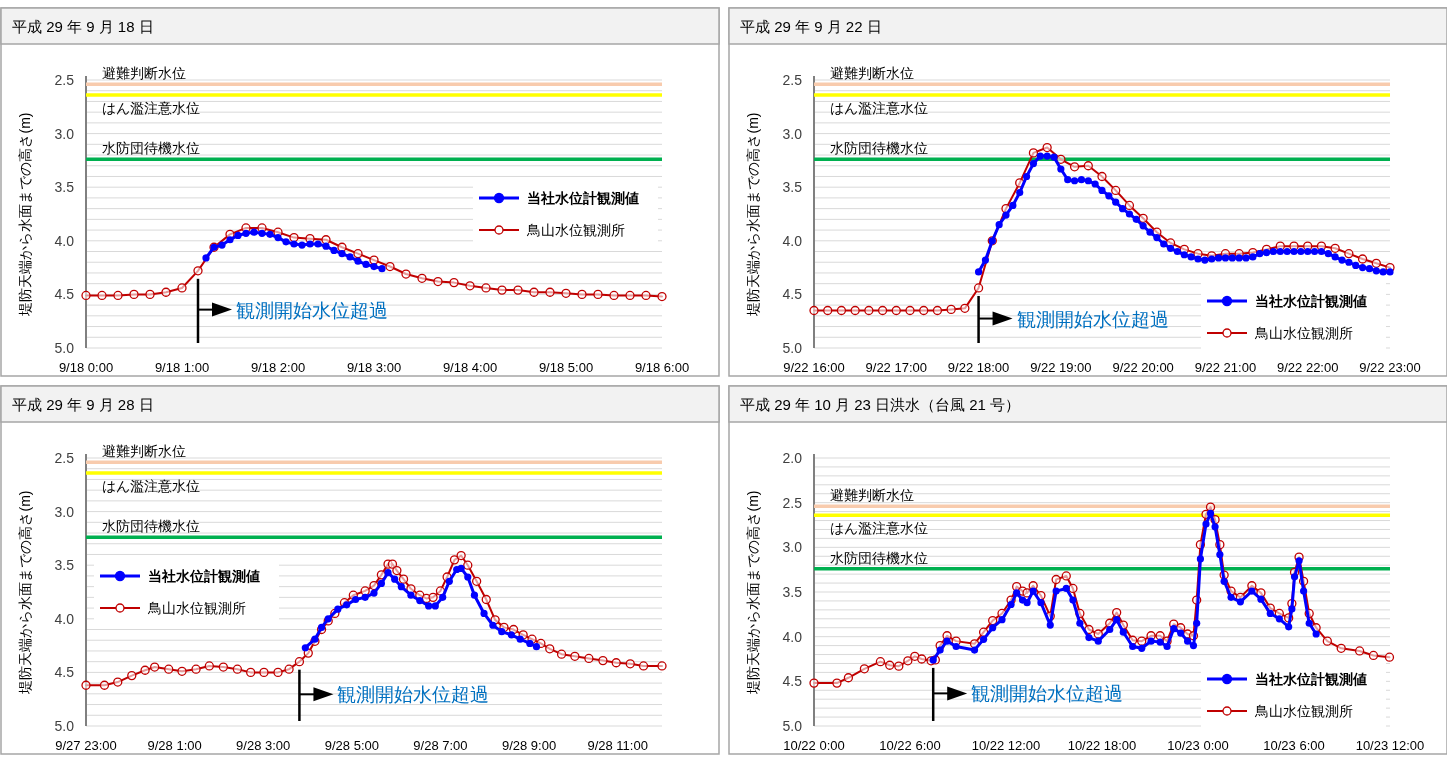 The width and height of the screenshot is (1447, 758). What do you see at coordinates (1294, 745) in the screenshot?
I see `x-tick-label: 10/23 6:00` at bounding box center [1294, 745].